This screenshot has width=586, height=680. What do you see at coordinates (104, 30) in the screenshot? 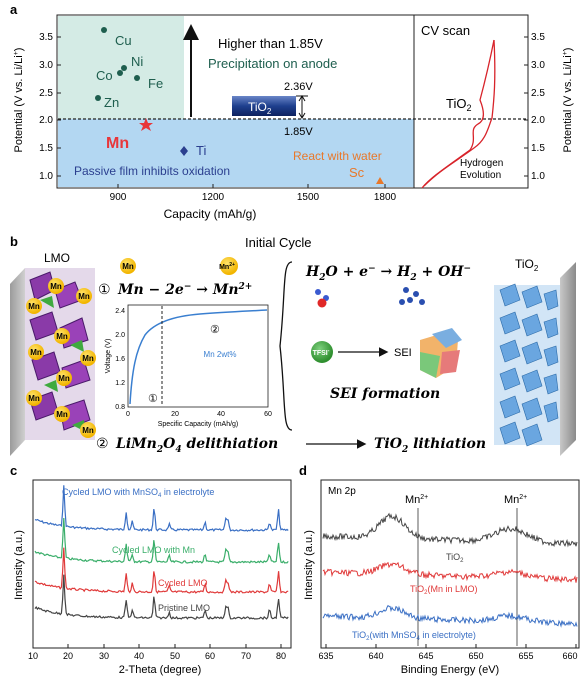
I see `cu-point` at bounding box center [104, 30].